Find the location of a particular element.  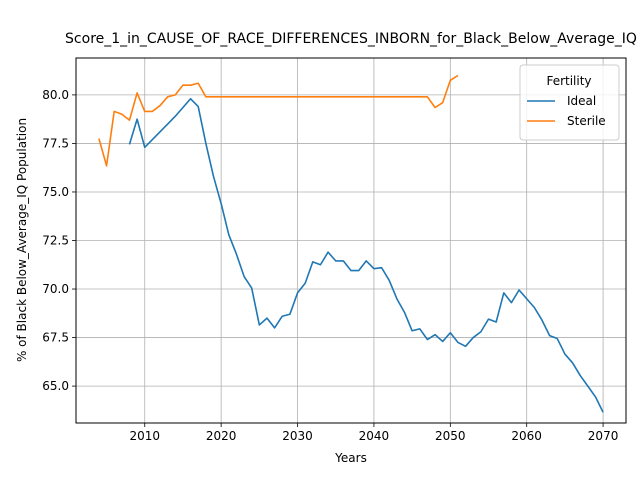

x-tick-label: 2050 is located at coordinates (450, 436).